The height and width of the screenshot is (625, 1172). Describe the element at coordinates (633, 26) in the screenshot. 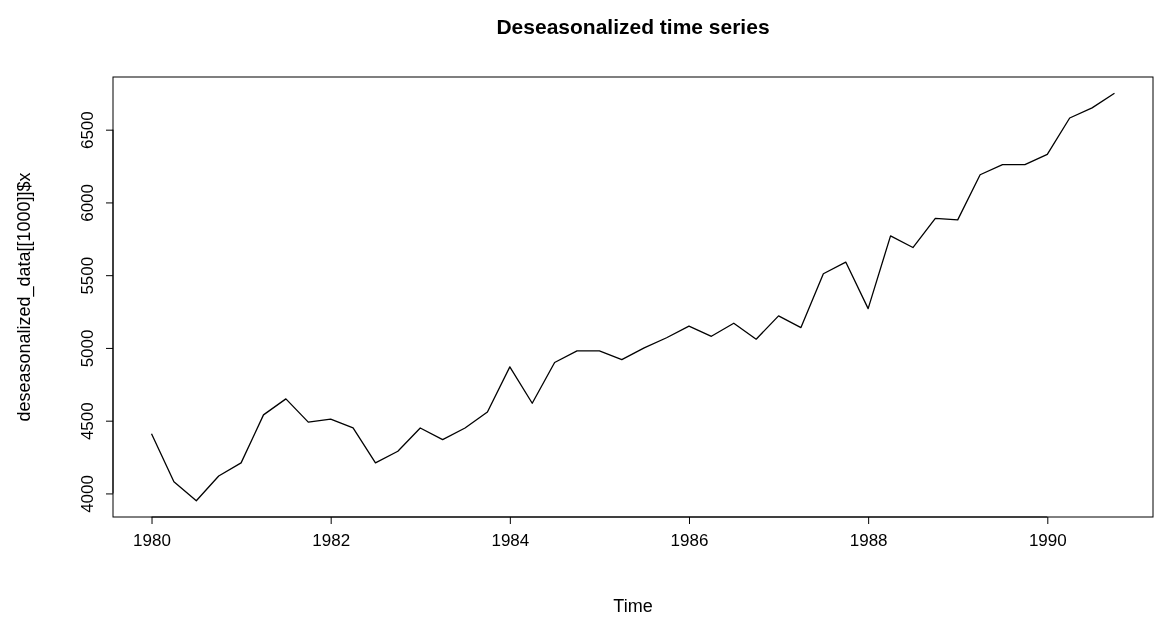

I see `chart-title: Deseasonalized time series` at that location.